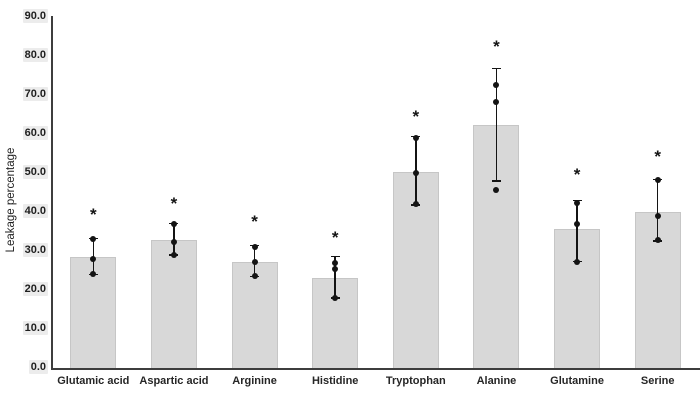  Describe the element at coordinates (577, 381) in the screenshot. I see `x-axis-label: Glutamine` at that location.